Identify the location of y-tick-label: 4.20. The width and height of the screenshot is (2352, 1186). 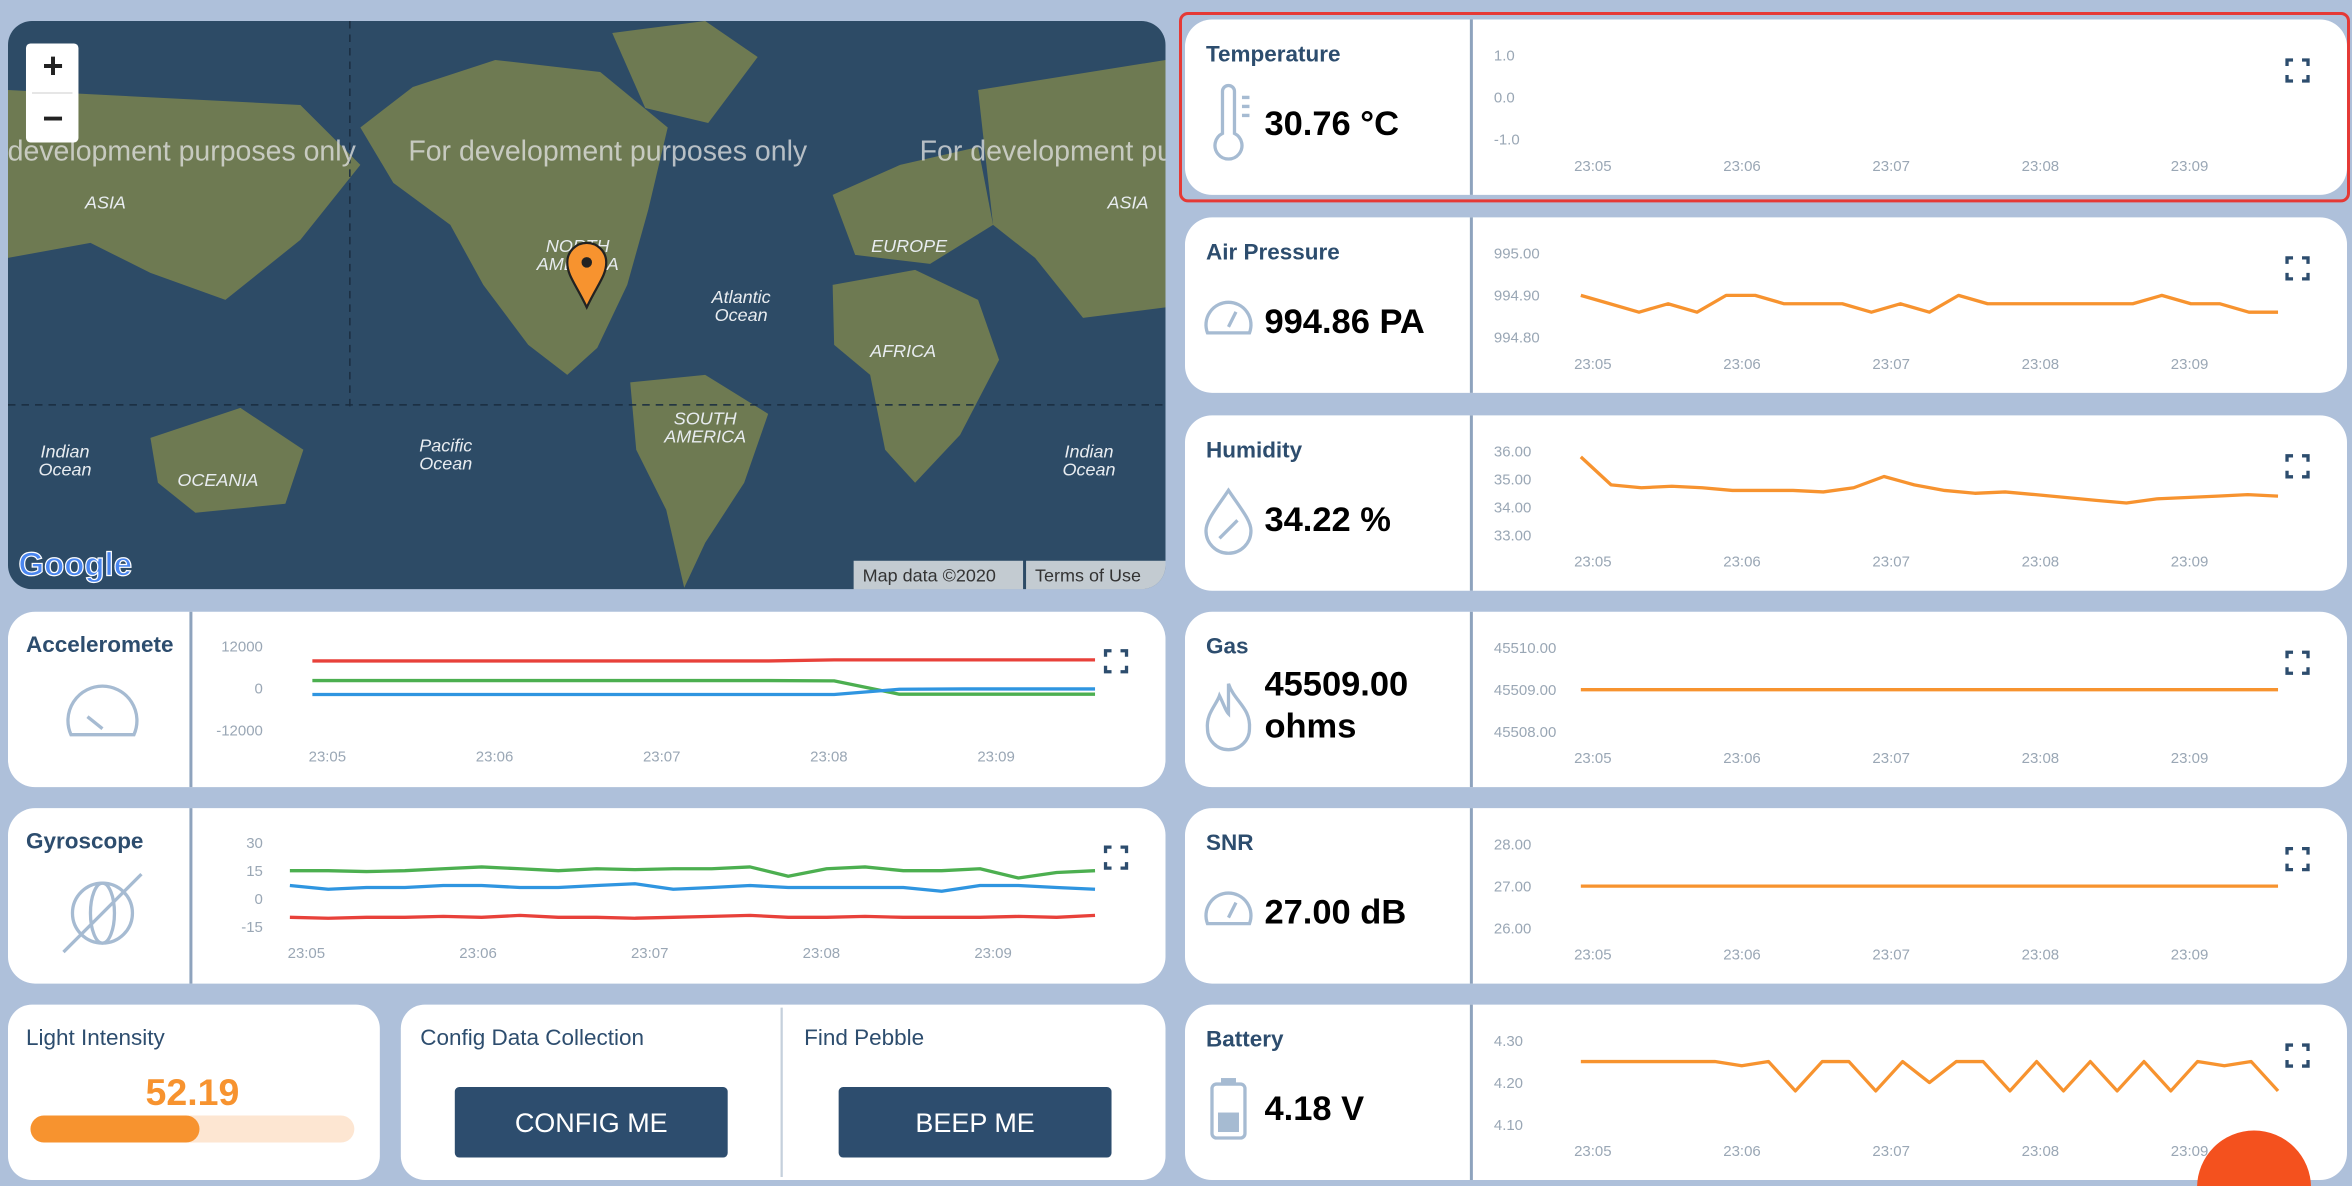
(1508, 1083).